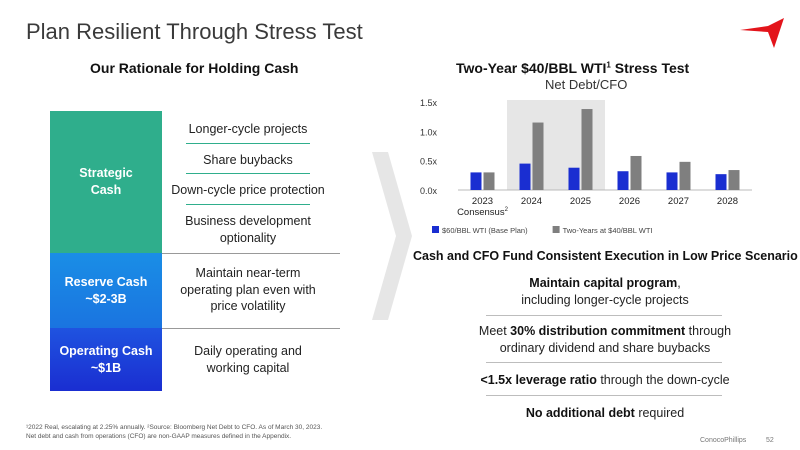 The width and height of the screenshot is (800, 450). I want to click on bullet4-bold: No additional debt, so click(580, 413).